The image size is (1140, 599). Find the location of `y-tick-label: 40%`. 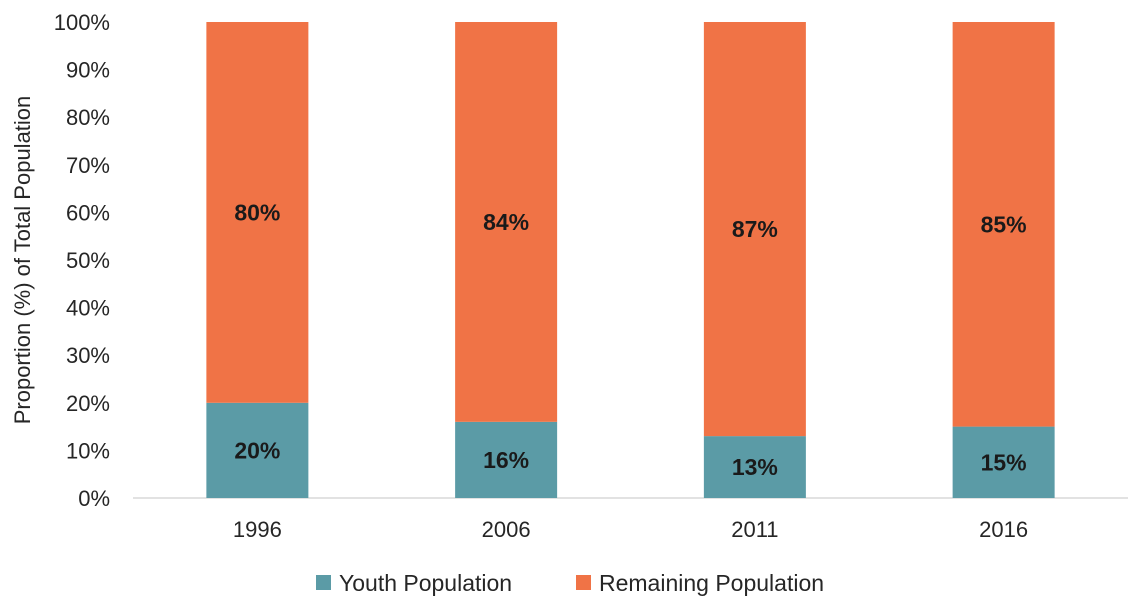

y-tick-label: 40% is located at coordinates (88, 308).